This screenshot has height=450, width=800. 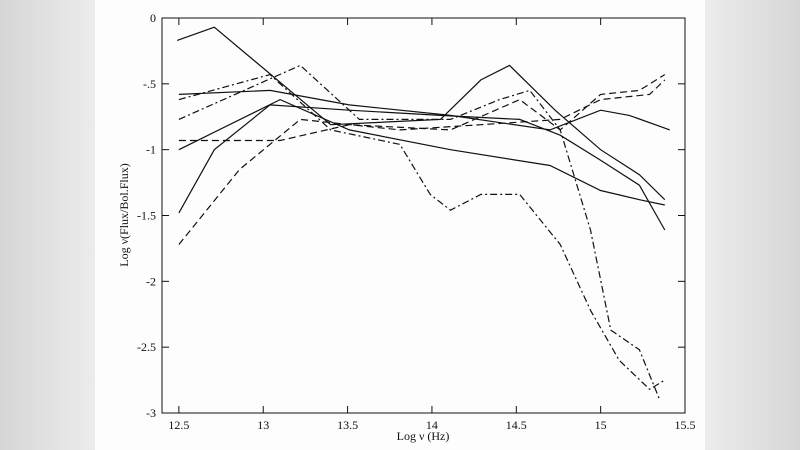 I want to click on x-tick-label: 15, so click(x=601, y=425).